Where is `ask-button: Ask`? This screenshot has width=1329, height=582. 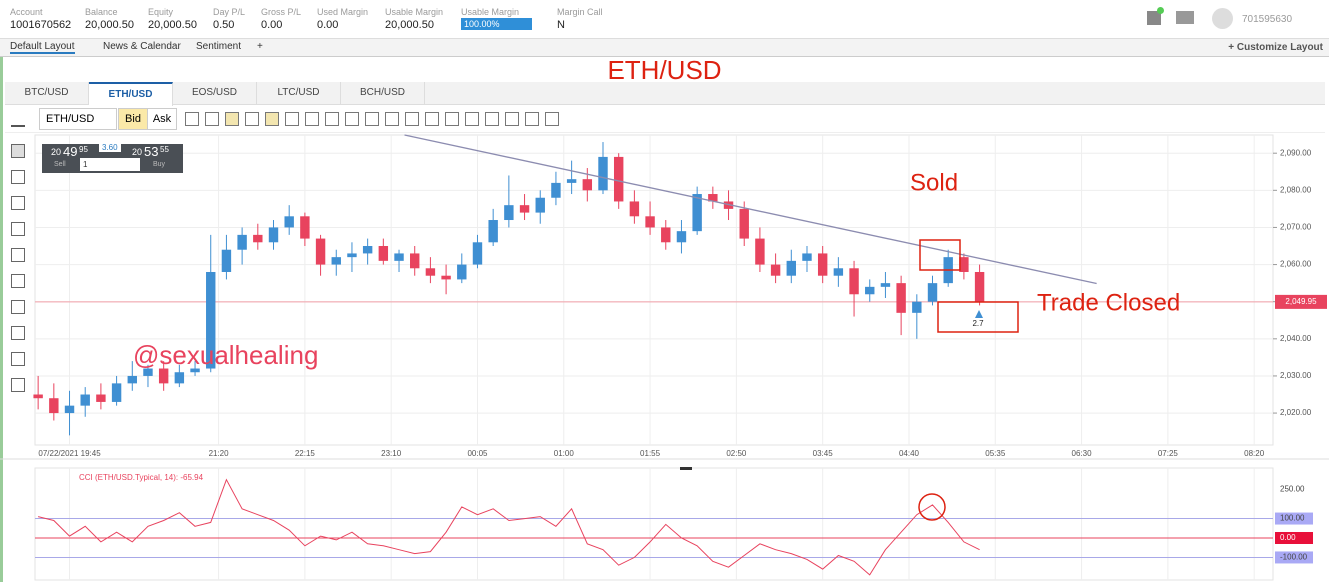 ask-button: Ask is located at coordinates (162, 119).